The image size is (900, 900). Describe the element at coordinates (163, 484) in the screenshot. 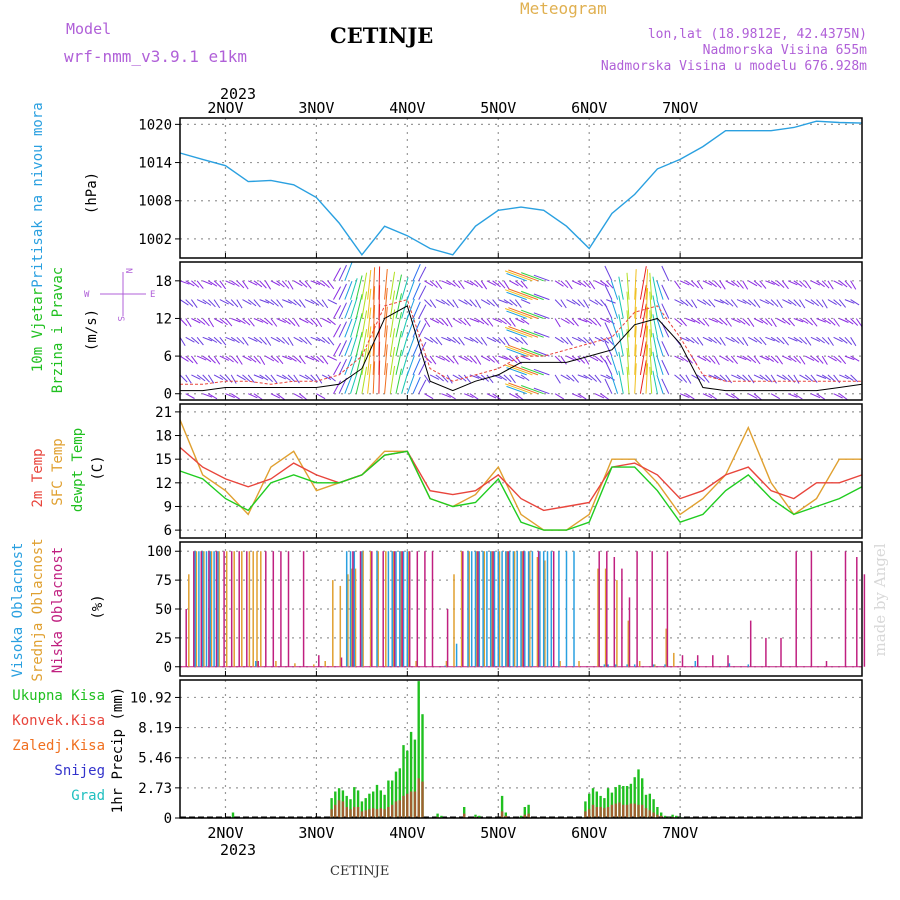

I see `temp-ytick-label: 12` at that location.